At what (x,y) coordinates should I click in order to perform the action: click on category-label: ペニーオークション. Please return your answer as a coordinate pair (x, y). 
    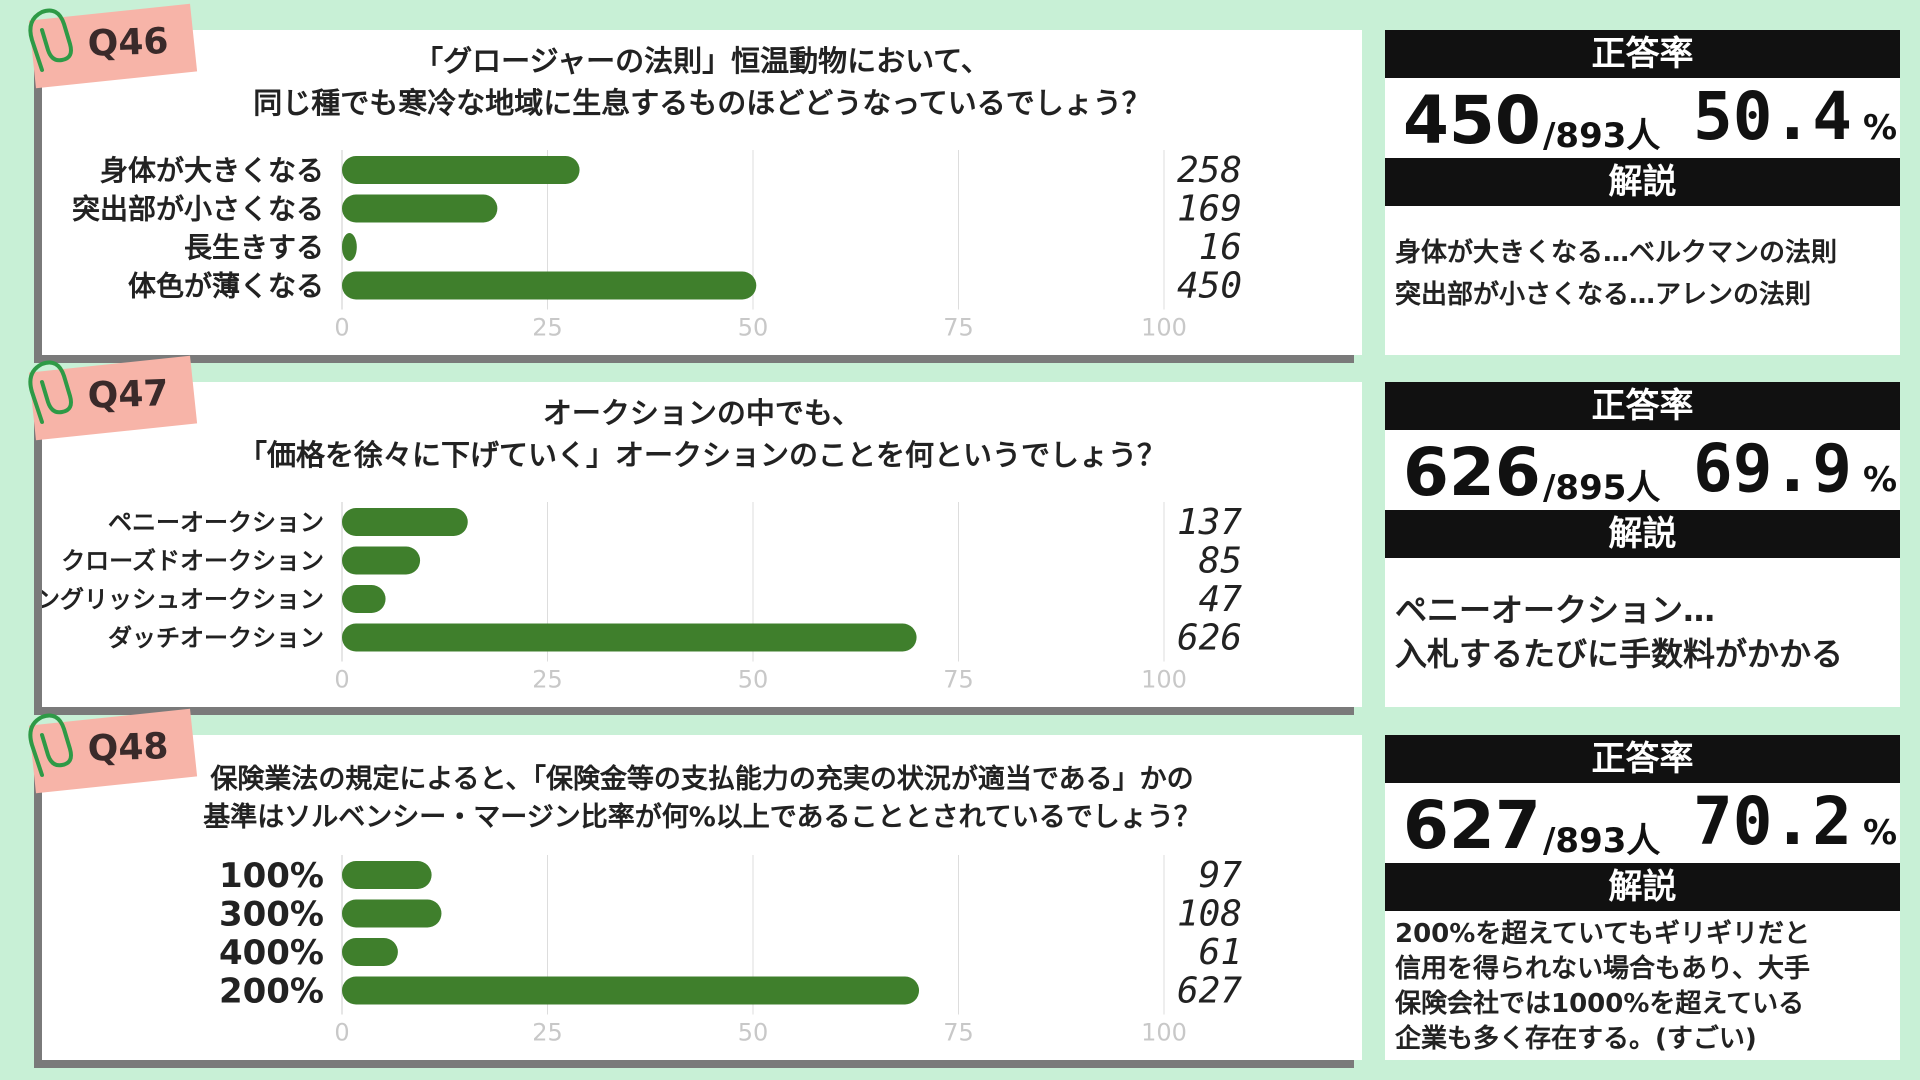
    Looking at the image, I should click on (216, 523).